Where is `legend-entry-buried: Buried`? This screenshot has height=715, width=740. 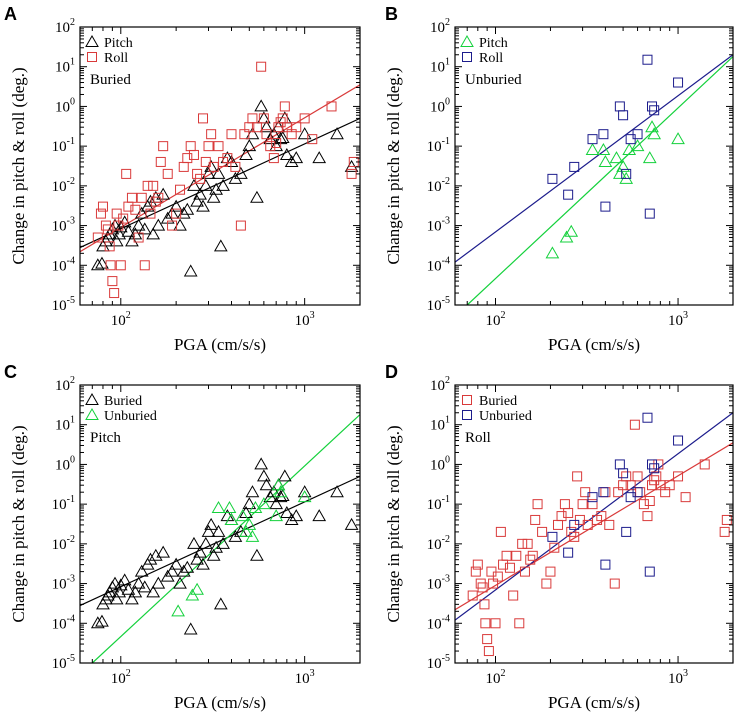 legend-entry-buried: Buried is located at coordinates (113, 400).